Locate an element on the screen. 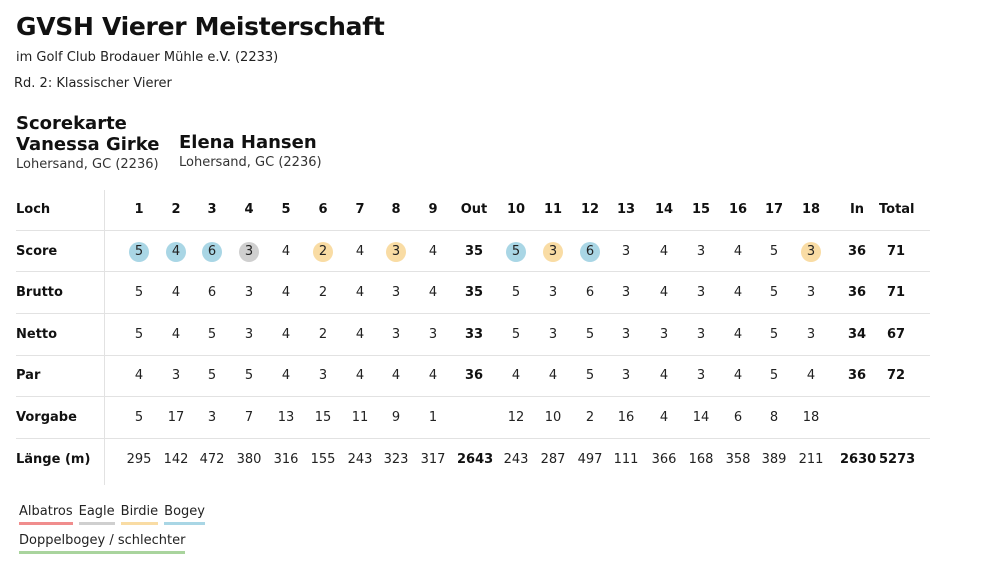  player-2: Elena Hansen Lohersand, GC (2236) is located at coordinates (250, 151).